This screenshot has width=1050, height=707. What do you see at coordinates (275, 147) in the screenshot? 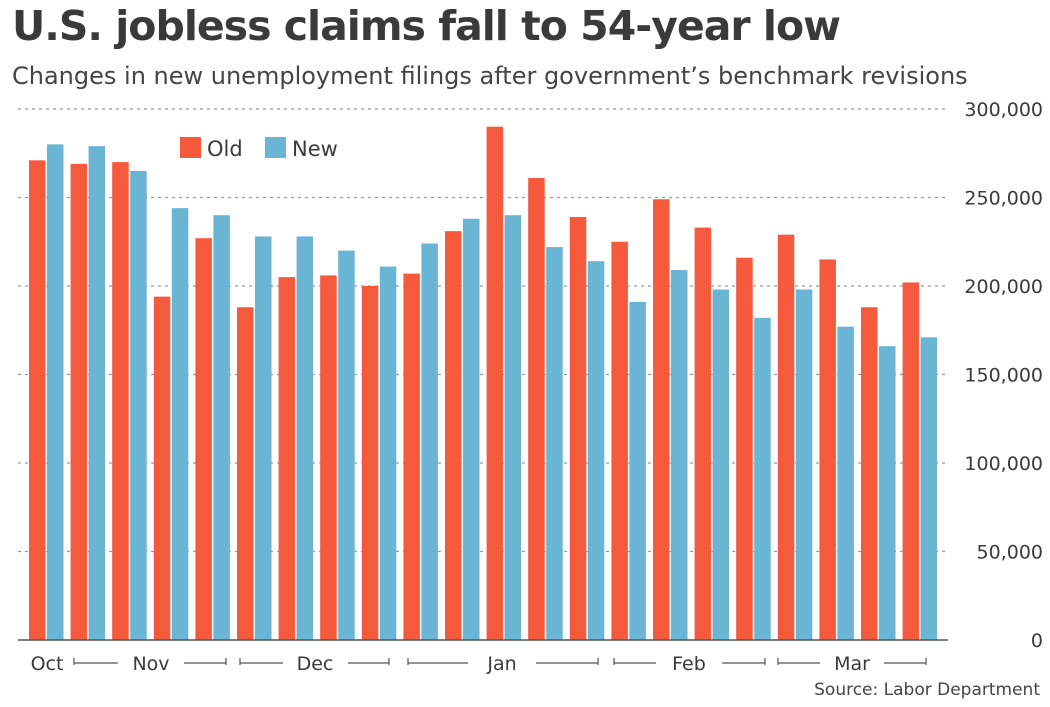
I see `legend-swatch-new` at bounding box center [275, 147].